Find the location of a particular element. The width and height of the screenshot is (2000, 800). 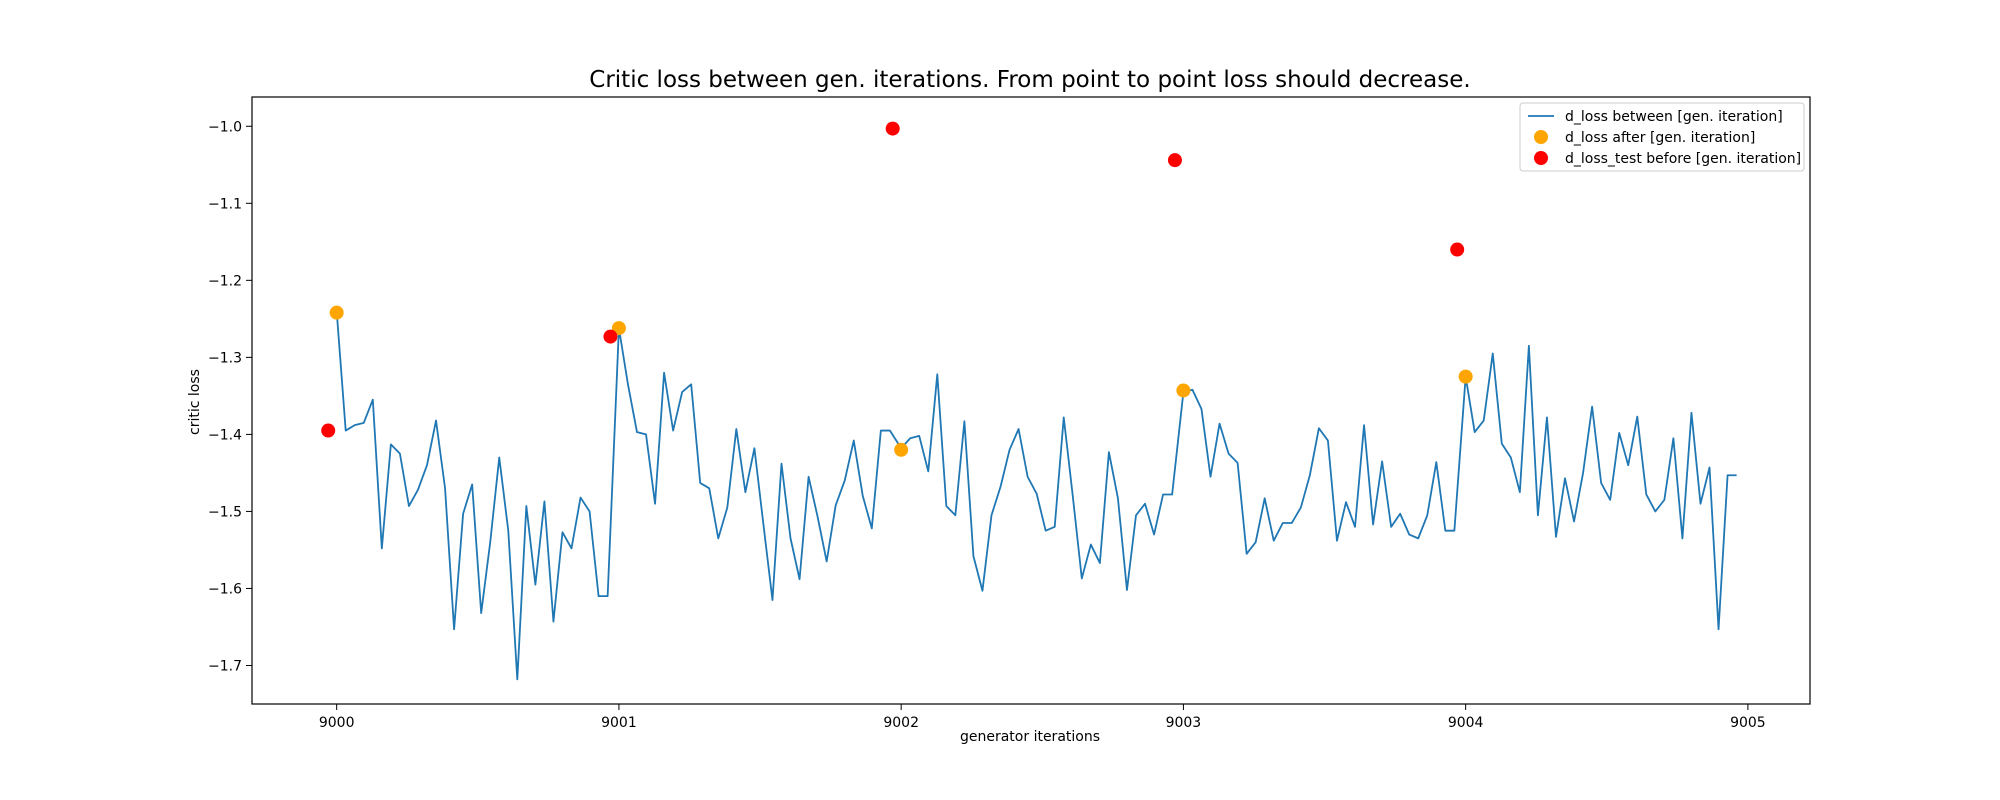

y-tick-label: −1.5 is located at coordinates (225, 512).